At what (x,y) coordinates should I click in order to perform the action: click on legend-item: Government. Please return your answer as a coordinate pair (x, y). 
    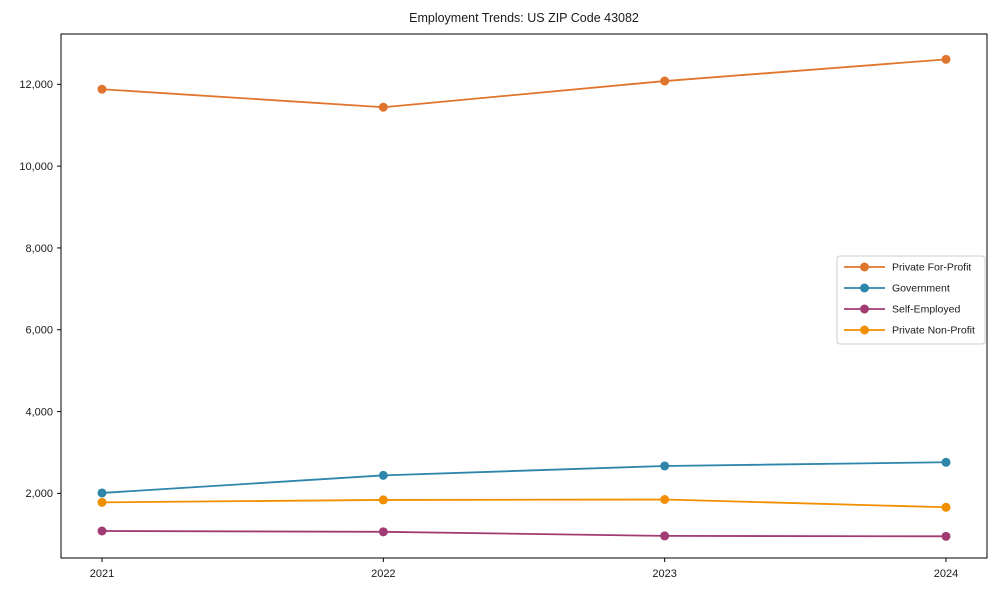
    Looking at the image, I should click on (897, 289).